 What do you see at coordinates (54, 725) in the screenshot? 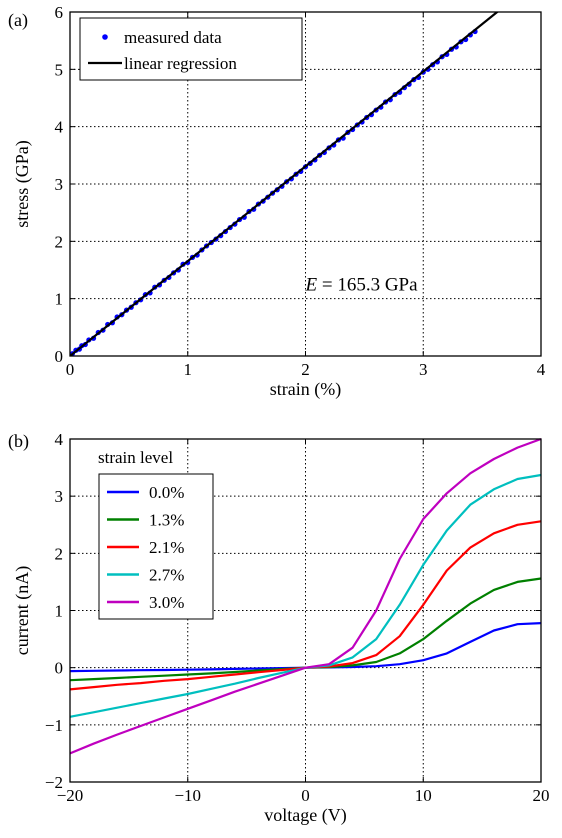
I see `y-tick-label: −1` at bounding box center [54, 725].